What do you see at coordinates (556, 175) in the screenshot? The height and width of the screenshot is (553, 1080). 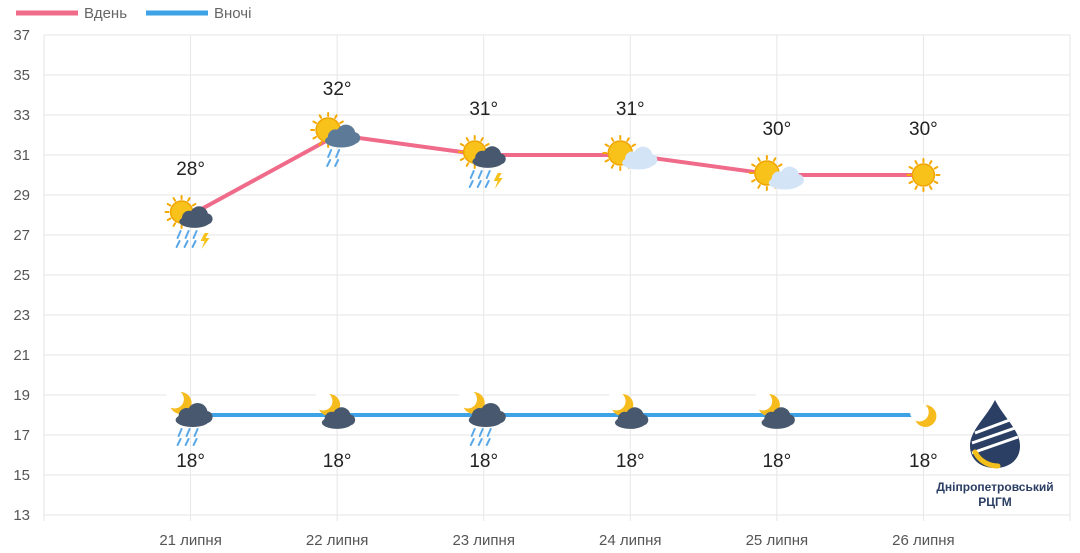 I see `series-line-day` at bounding box center [556, 175].